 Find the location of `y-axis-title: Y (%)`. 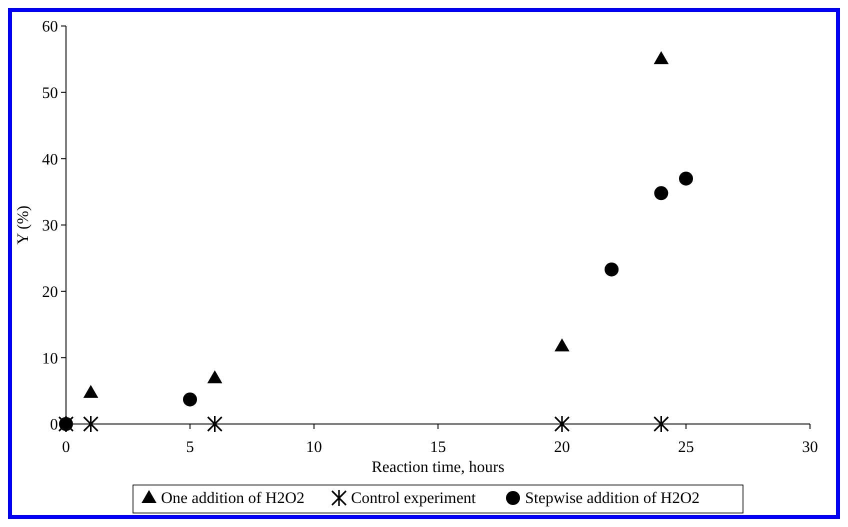

y-axis-title: Y (%) is located at coordinates (23, 225).